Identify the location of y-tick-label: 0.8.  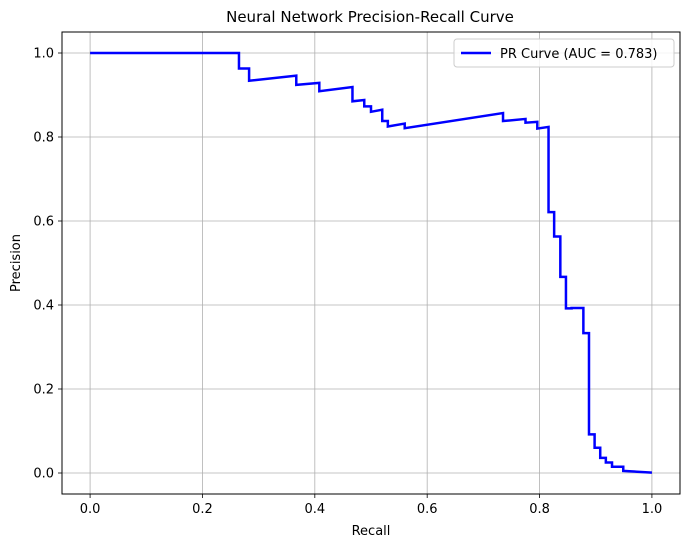
(43, 138).